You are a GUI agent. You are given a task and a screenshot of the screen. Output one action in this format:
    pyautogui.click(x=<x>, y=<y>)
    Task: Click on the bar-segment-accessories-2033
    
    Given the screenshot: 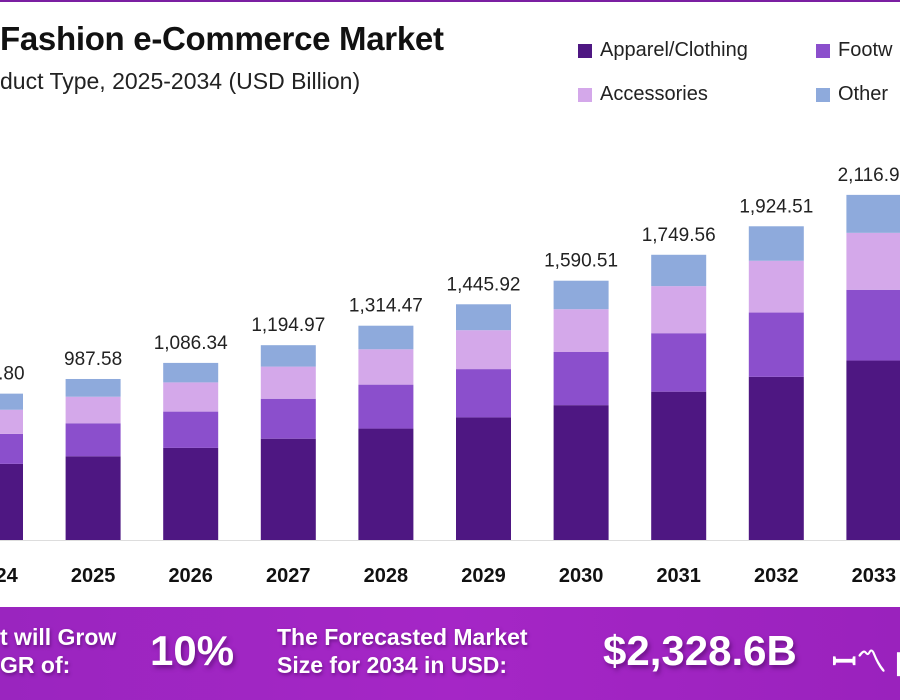 What is the action you would take?
    pyautogui.click(x=873, y=261)
    